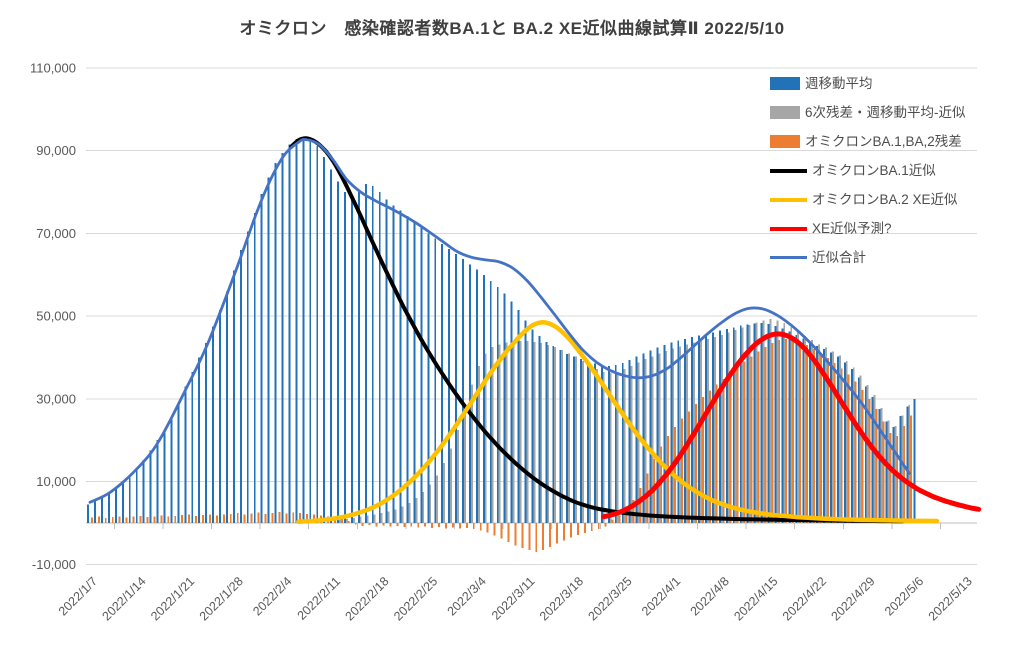  I want to click on legend-item-5: XE近似予測?, so click(868, 228).